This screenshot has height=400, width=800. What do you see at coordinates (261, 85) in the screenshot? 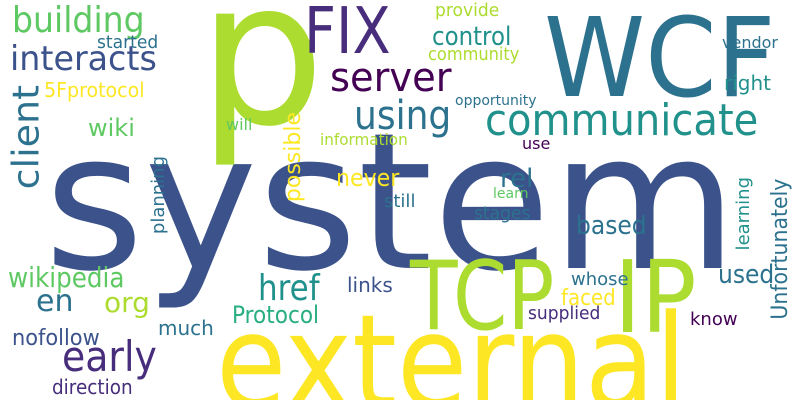
I see `word-p: p` at bounding box center [261, 85].